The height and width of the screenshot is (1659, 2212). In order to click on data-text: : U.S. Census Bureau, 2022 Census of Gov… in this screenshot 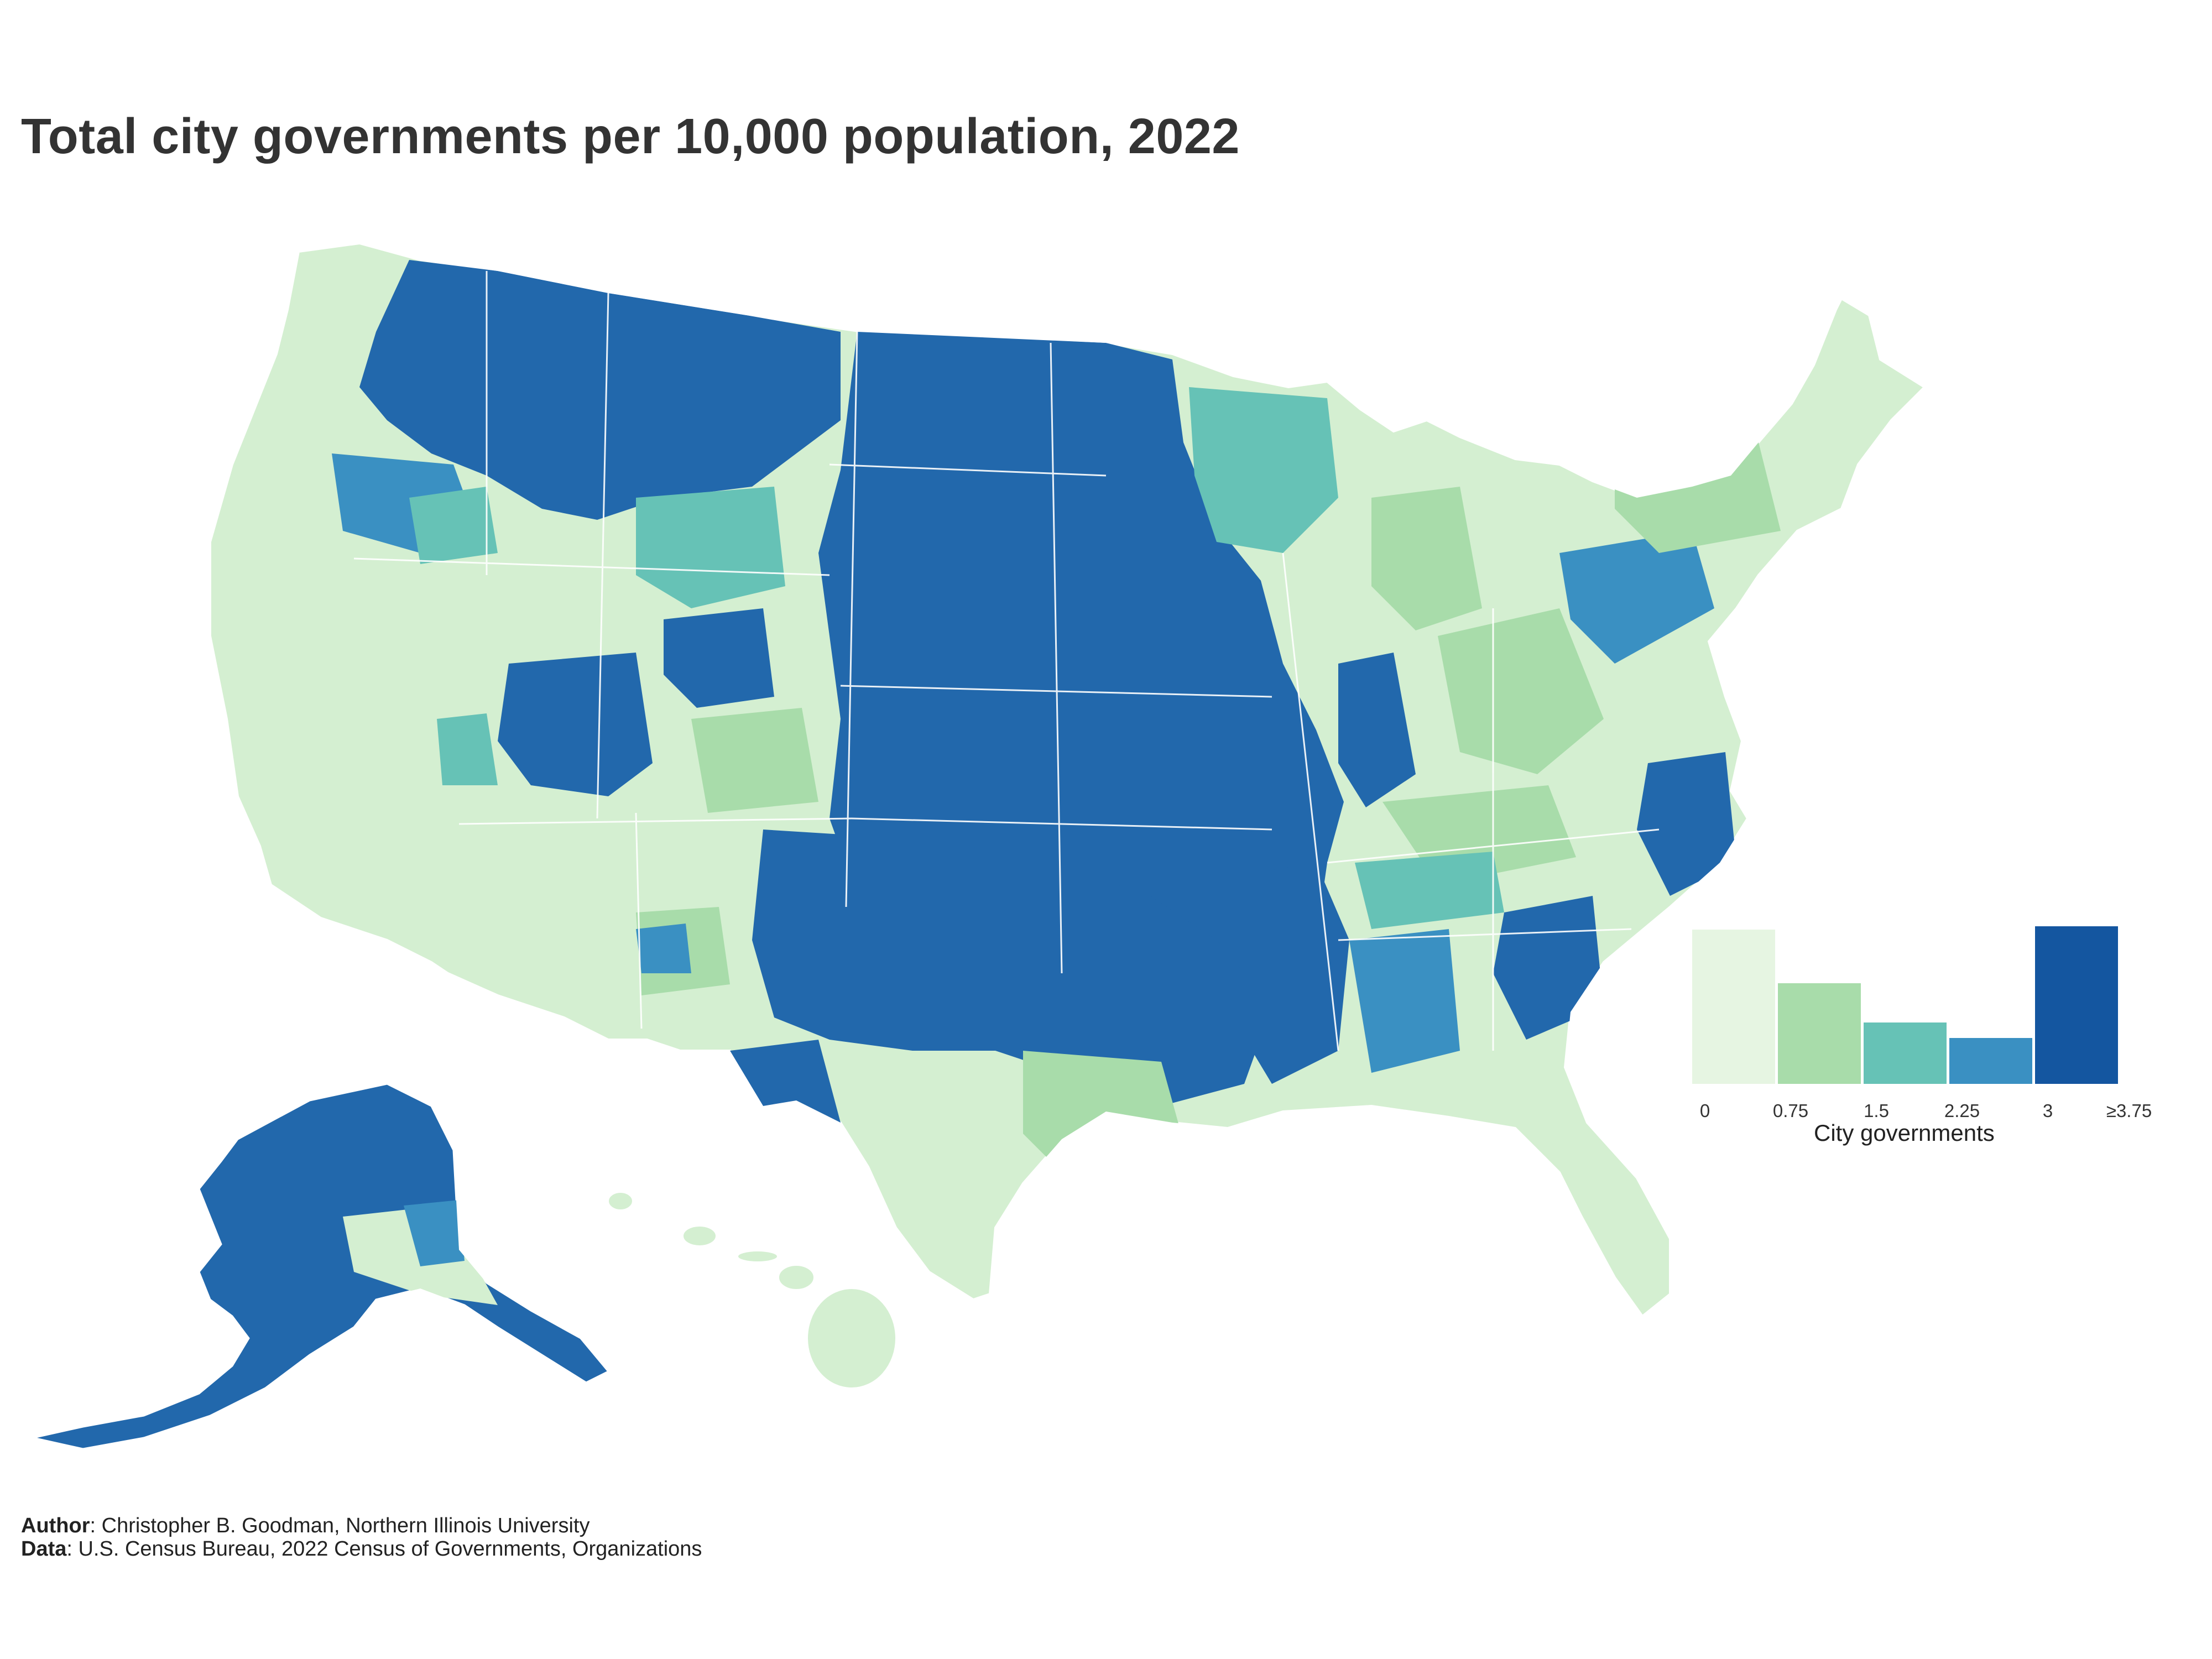, I will do `click(384, 1549)`.